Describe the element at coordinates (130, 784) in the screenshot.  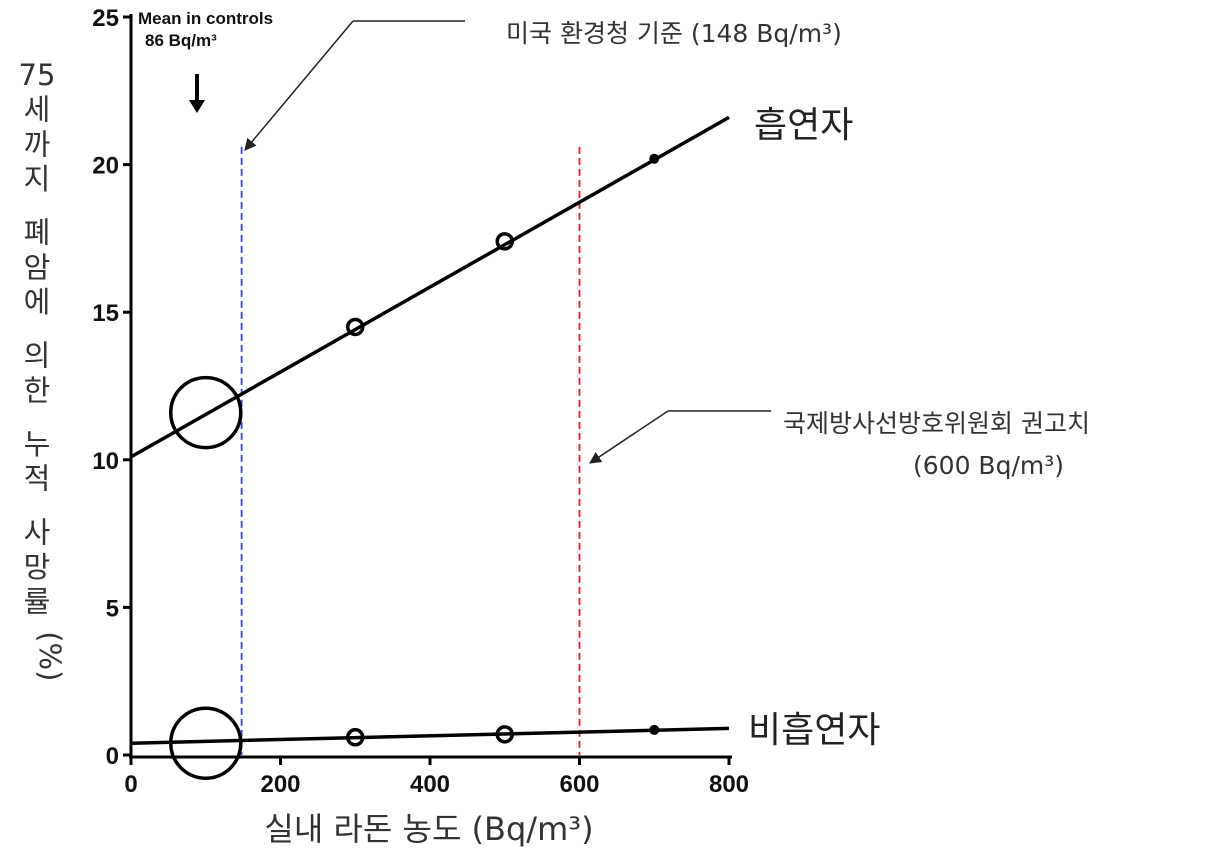
I see `x-tick-label: 0` at that location.